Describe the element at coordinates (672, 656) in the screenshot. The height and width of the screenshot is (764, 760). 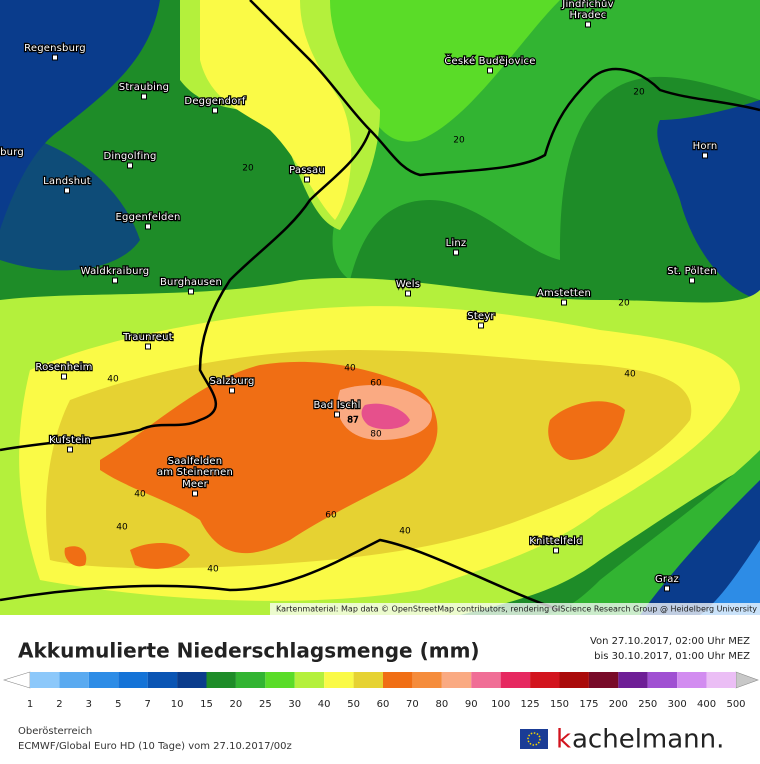
I see `date-to: bis 30.10.2017, 01:00 Uhr MEZ` at that location.